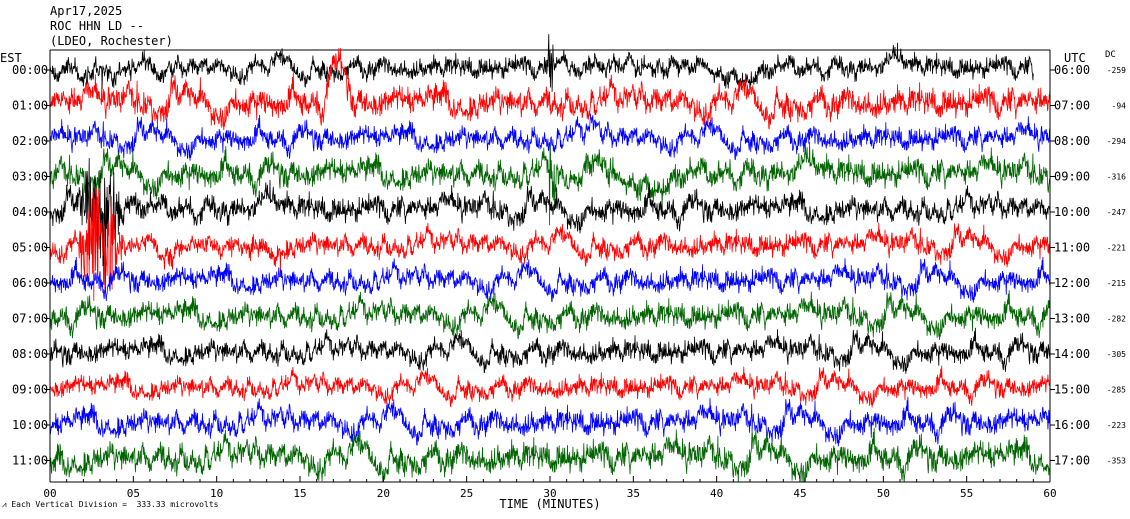 This screenshot has height=519, width=1130. I want to click on header-date: Apr17,2025, so click(86, 11).